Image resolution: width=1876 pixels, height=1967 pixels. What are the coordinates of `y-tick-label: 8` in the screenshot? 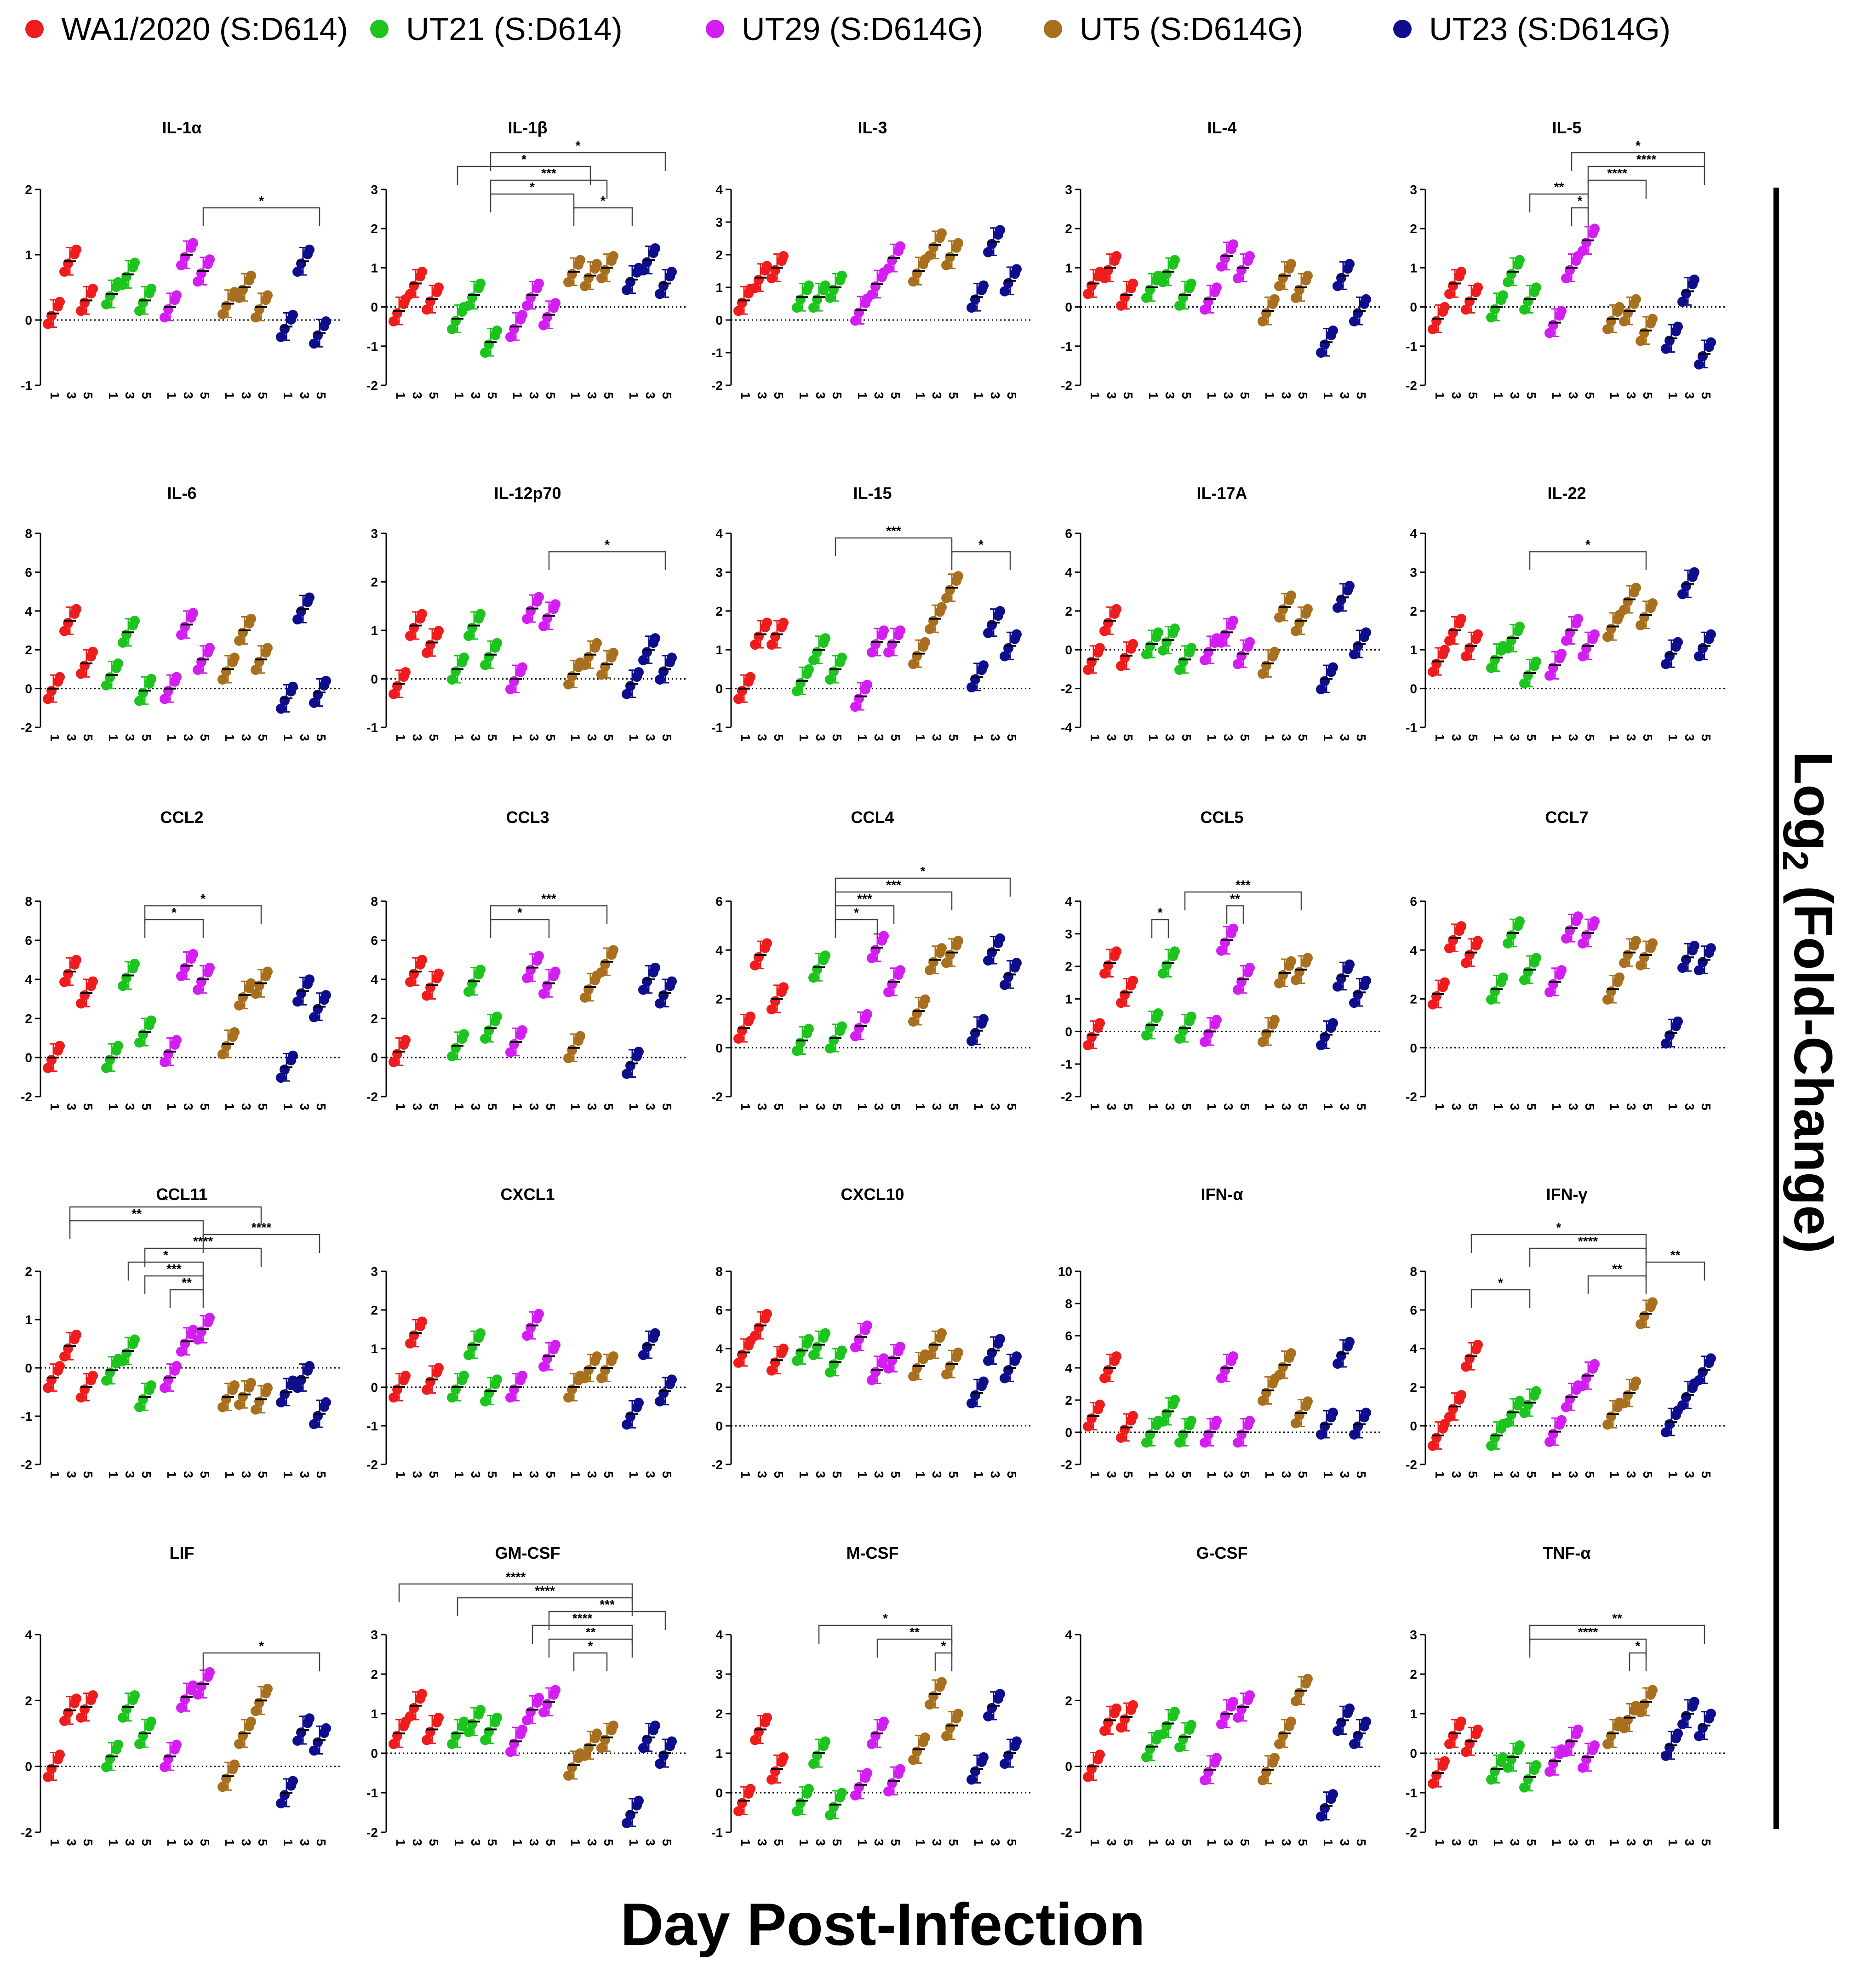 It's located at (1413, 1271).